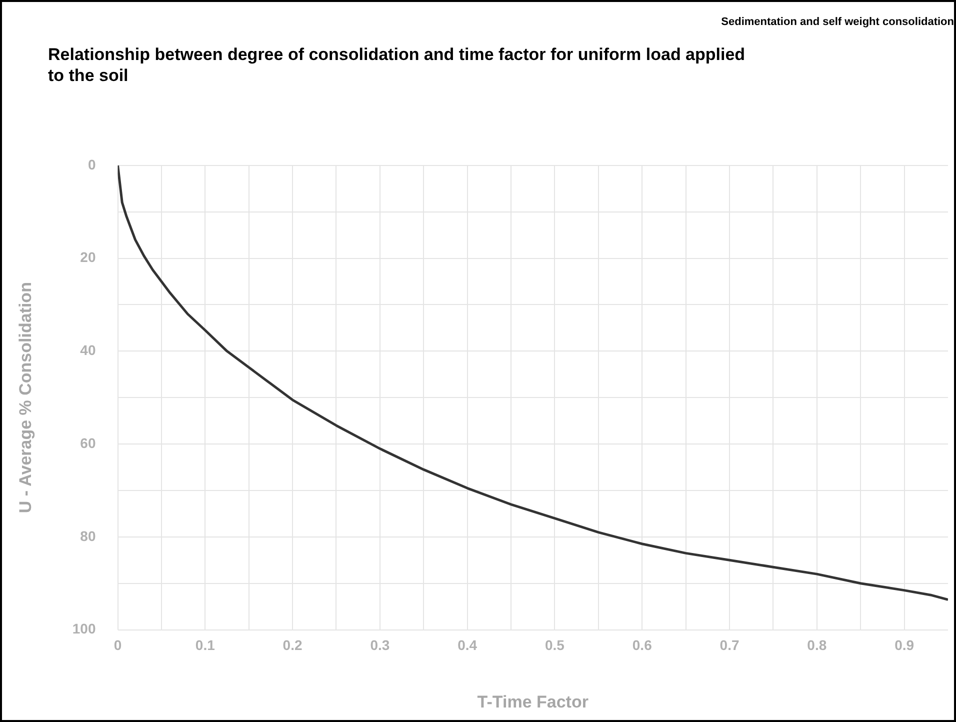 The width and height of the screenshot is (956, 722). I want to click on x-tick-label: 0.8, so click(817, 645).